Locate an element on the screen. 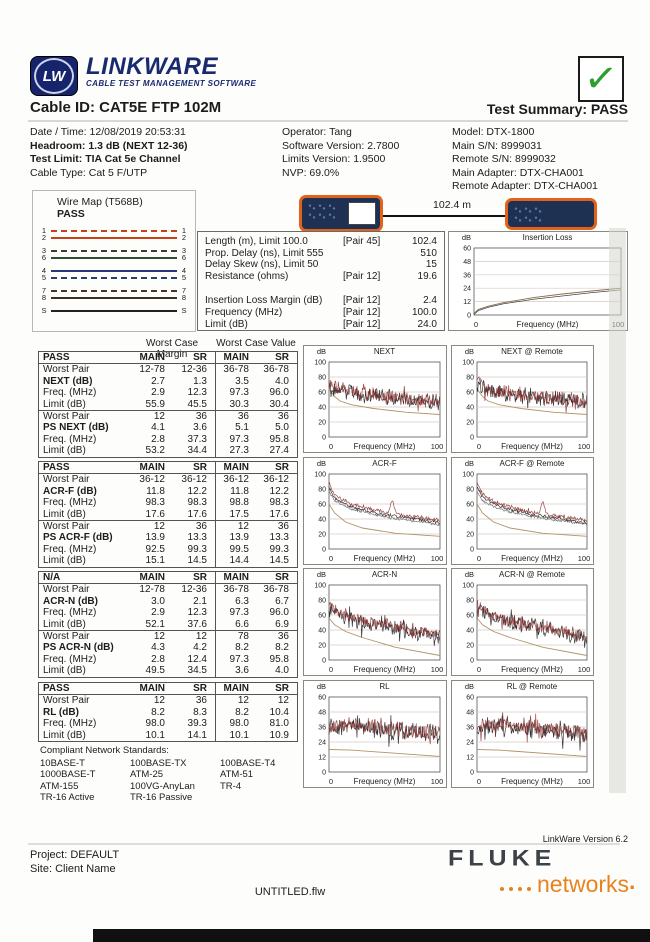  measurement-pair: [Pair 12] is located at coordinates (362, 276).